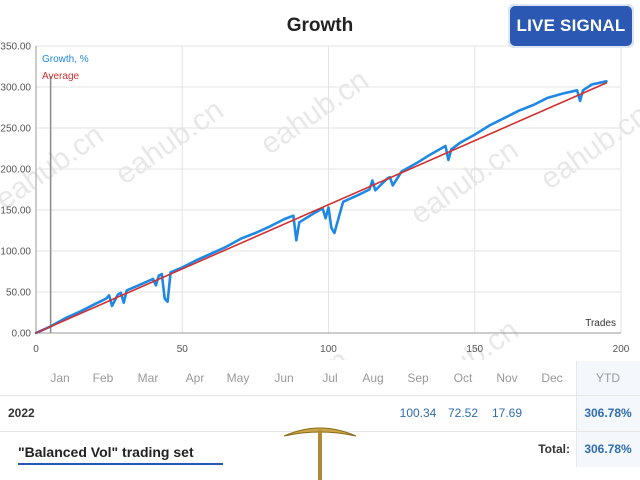  What do you see at coordinates (463, 378) in the screenshot?
I see `month-header-oct: Oct` at bounding box center [463, 378].